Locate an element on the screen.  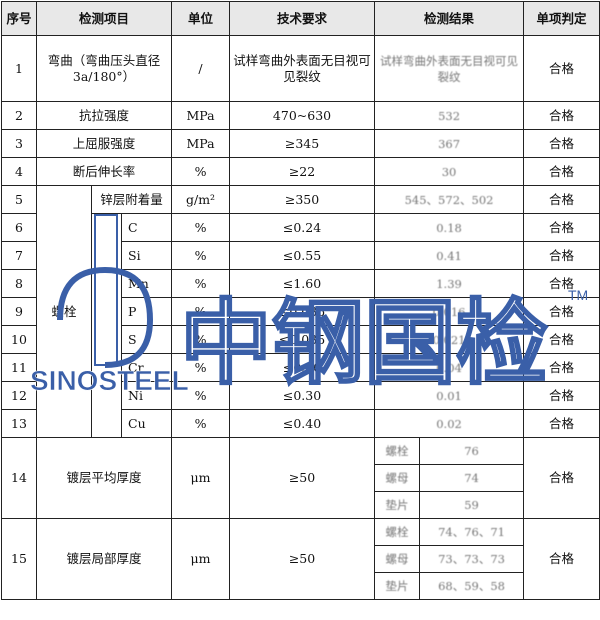
result: 1.39 is located at coordinates (449, 283).